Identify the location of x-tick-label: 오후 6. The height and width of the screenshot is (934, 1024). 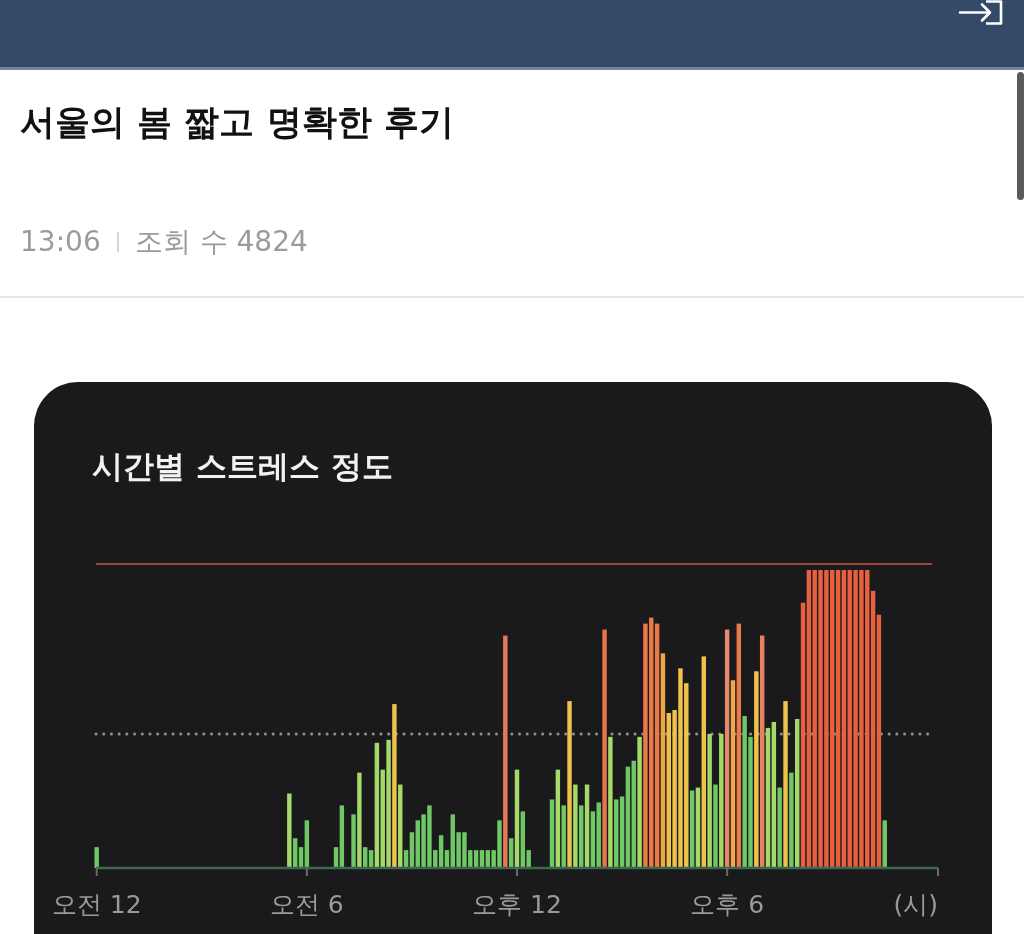
(727, 904).